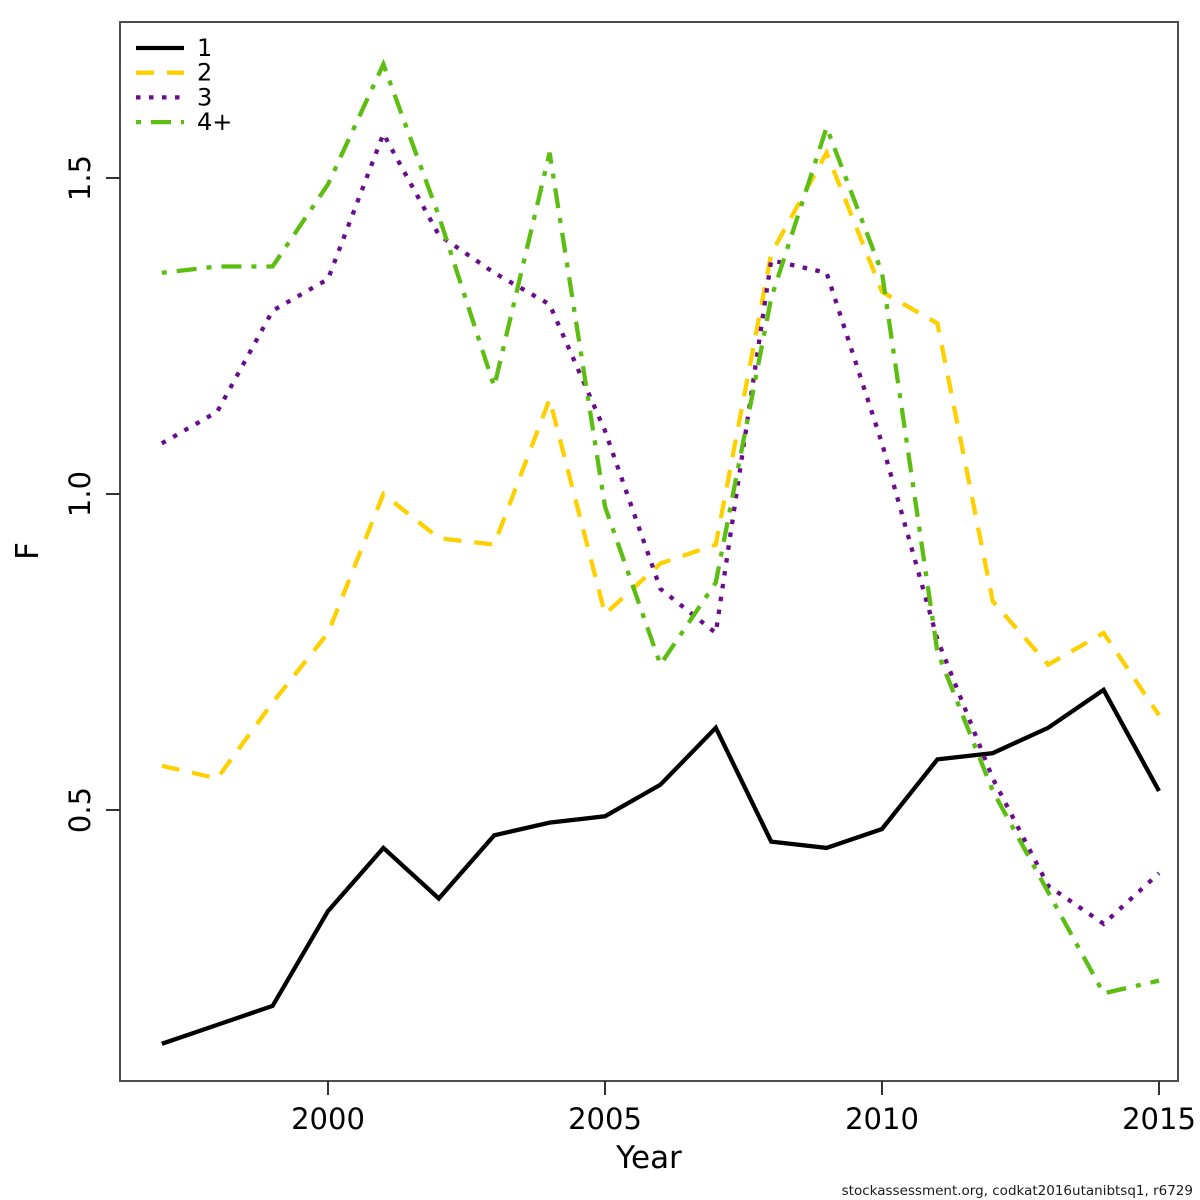  What do you see at coordinates (882, 1119) in the screenshot?
I see `x-tick-label: 2010` at bounding box center [882, 1119].